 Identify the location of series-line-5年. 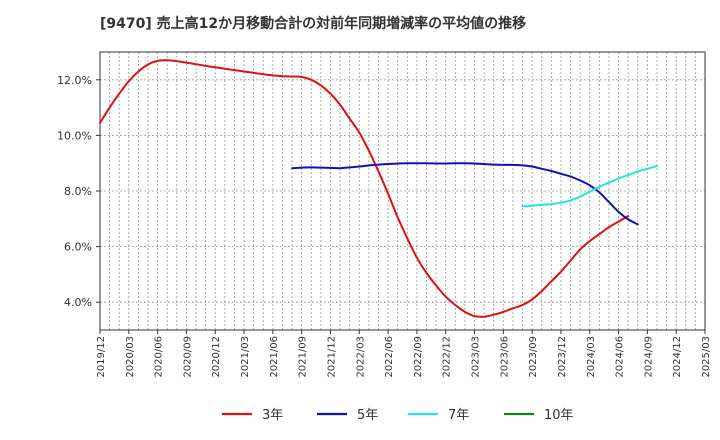
(465, 194).